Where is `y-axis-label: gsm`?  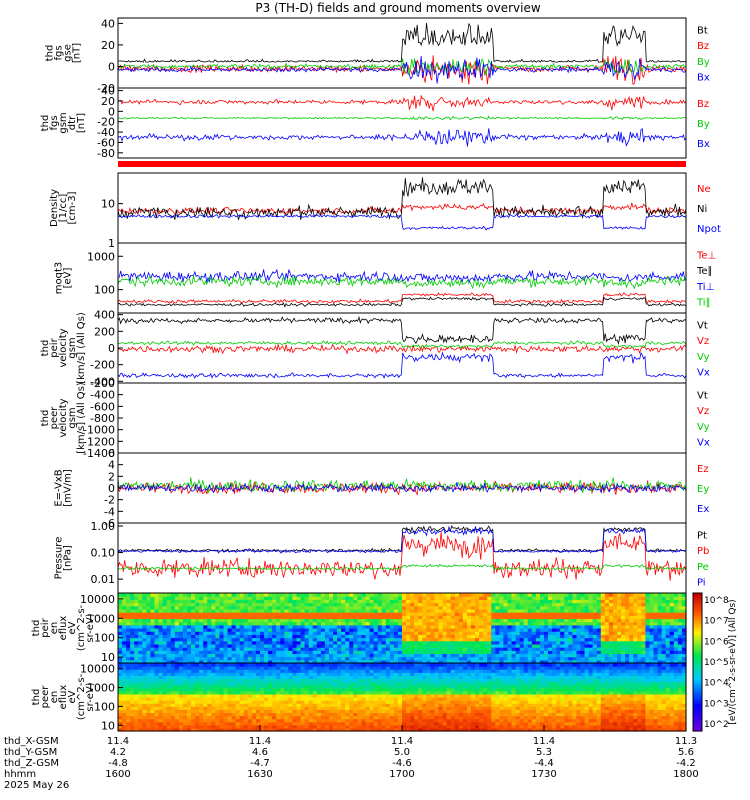 y-axis-label: gsm is located at coordinates (63, 122).